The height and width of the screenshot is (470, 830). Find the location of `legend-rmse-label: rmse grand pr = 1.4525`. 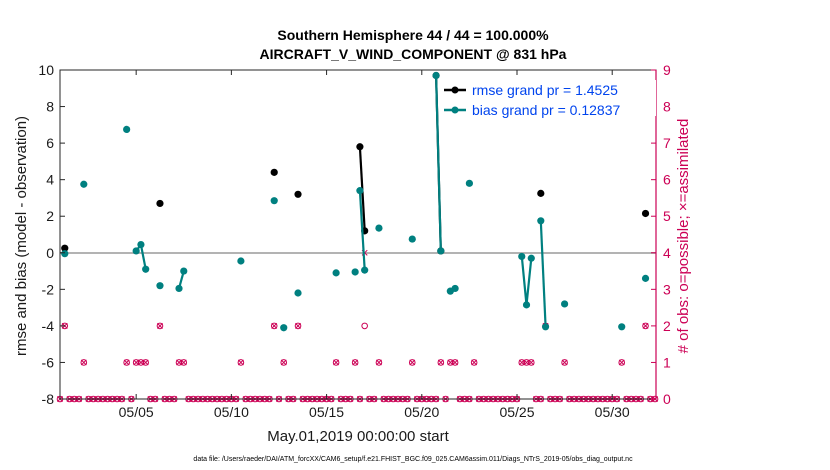

legend-rmse-label: rmse grand pr = 1.4525 is located at coordinates (545, 90).